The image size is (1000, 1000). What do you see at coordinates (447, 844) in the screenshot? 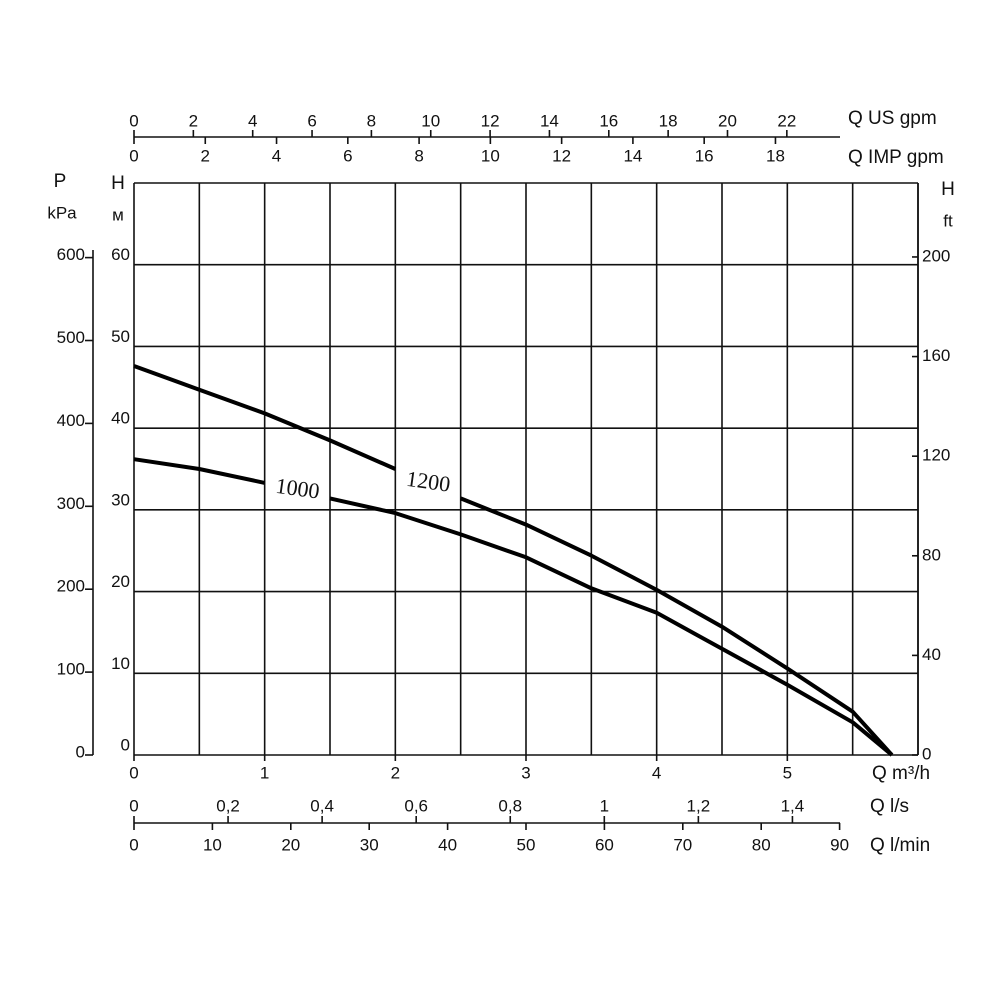
I see `bottom-tick-label: 40` at bounding box center [447, 844].